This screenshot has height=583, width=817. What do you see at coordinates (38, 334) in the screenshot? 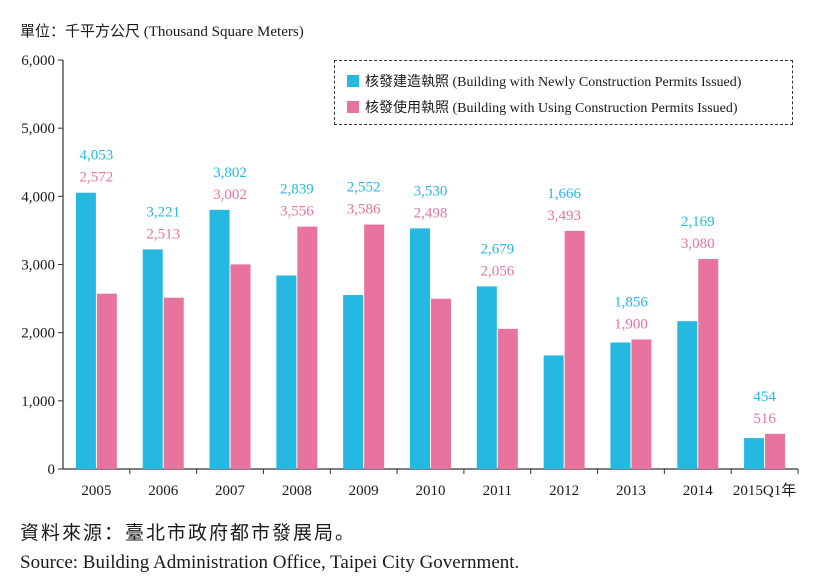
I see `y-tick-label: 2,000` at bounding box center [38, 334].